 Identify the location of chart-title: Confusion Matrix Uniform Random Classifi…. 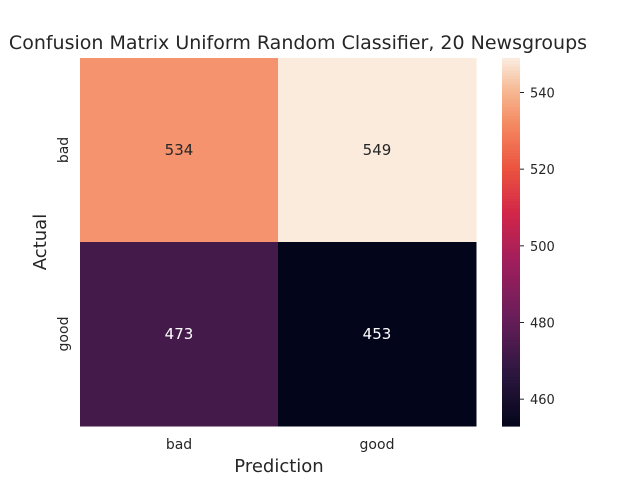
(298, 43).